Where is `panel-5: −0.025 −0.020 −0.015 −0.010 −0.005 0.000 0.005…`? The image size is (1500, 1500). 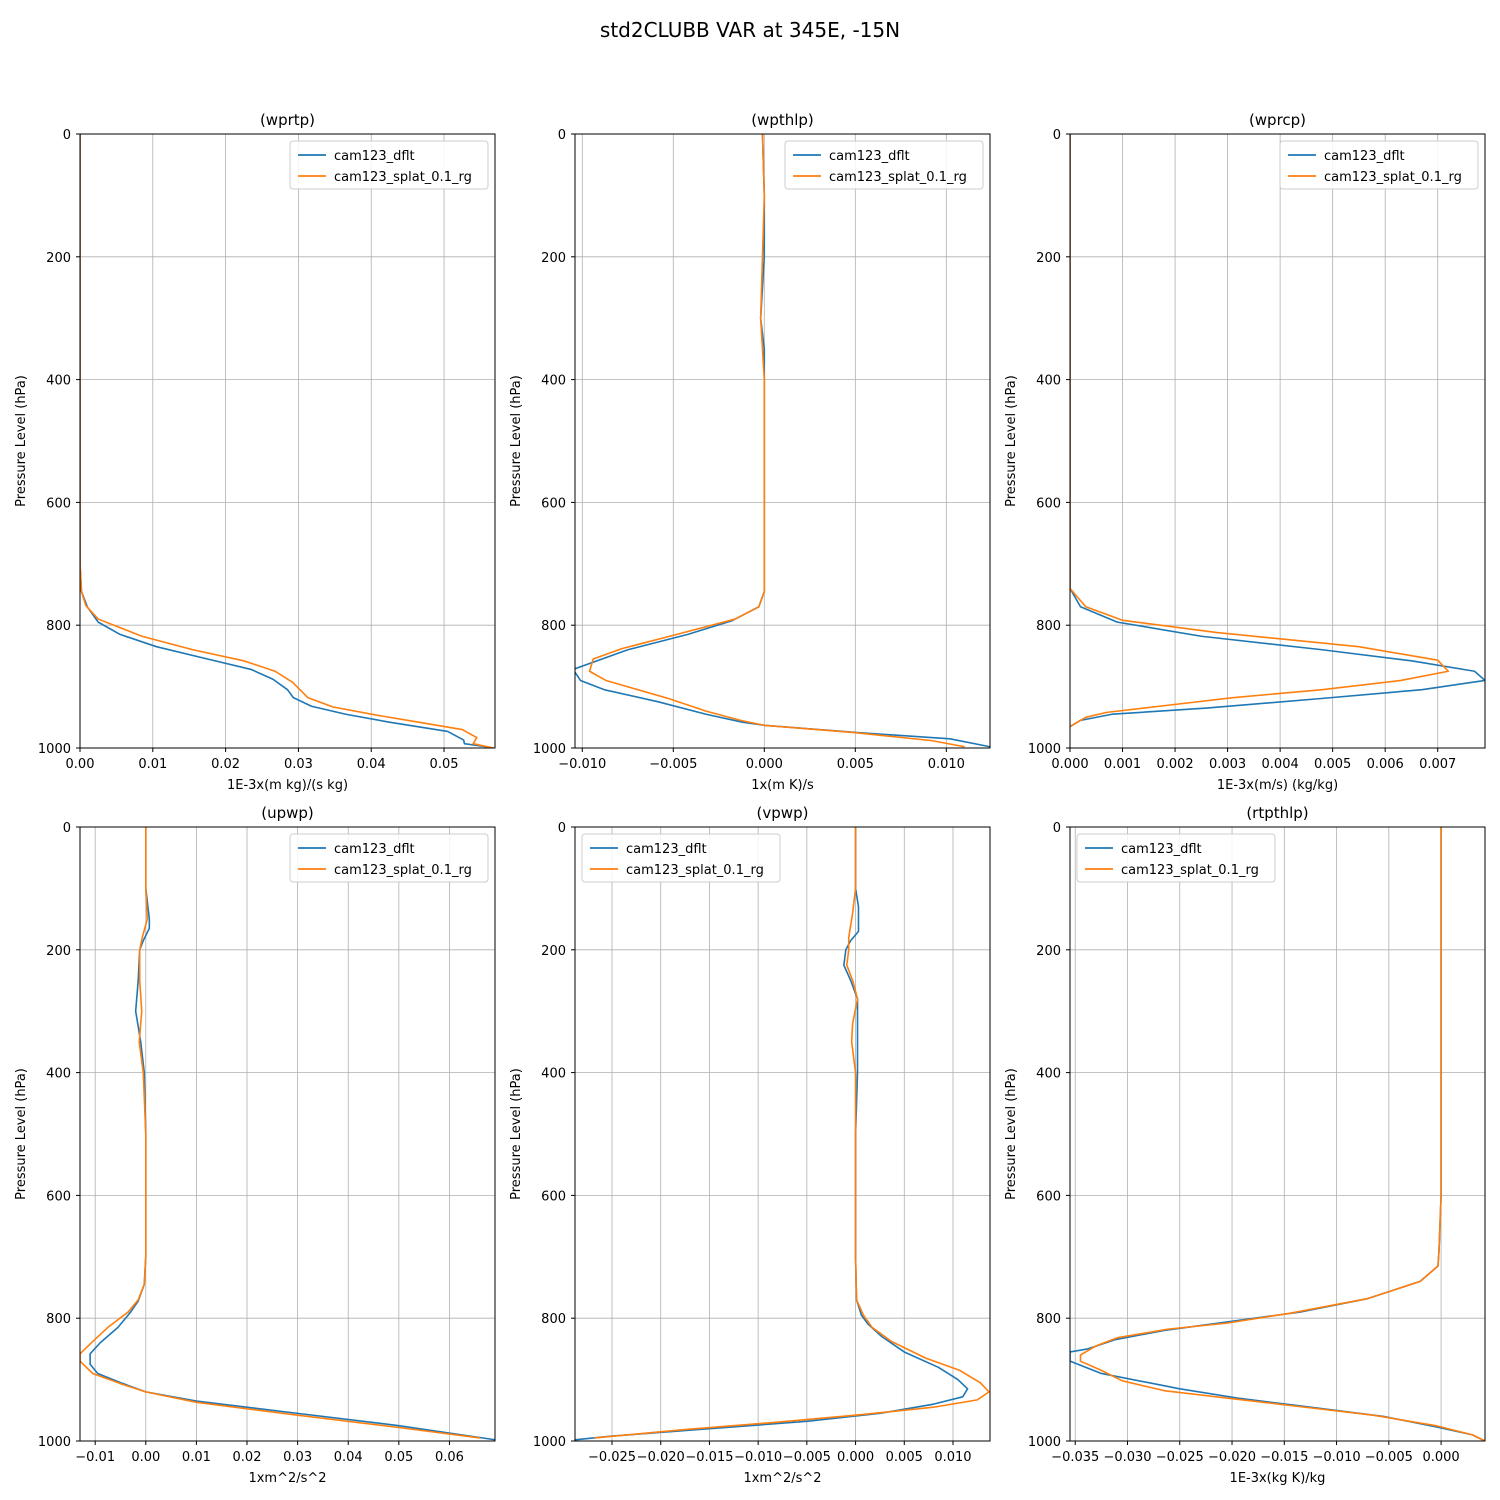 panel-5: −0.025 −0.020 −0.015 −0.010 −0.005 0.000 0.005… is located at coordinates (750, 1145).